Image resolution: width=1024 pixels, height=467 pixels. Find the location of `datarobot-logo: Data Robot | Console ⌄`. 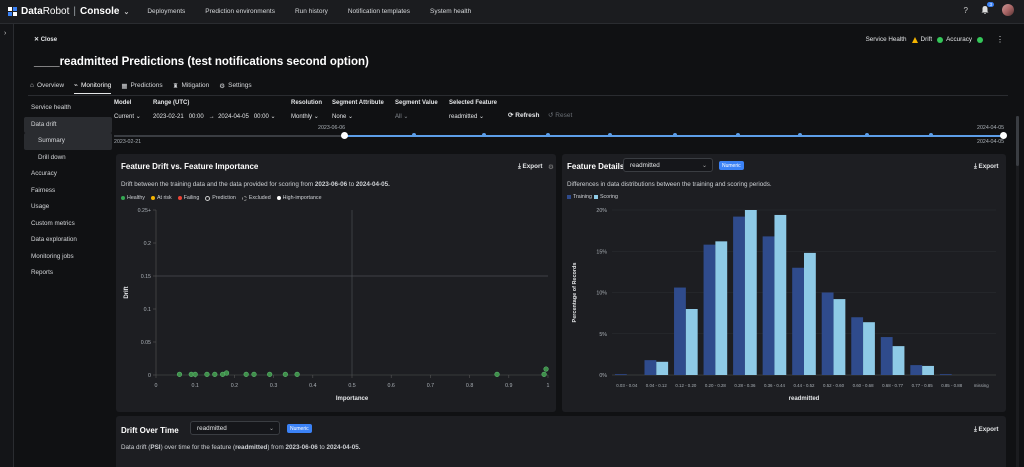

datarobot-logo: Data Robot | Console ⌄ is located at coordinates (68, 11).